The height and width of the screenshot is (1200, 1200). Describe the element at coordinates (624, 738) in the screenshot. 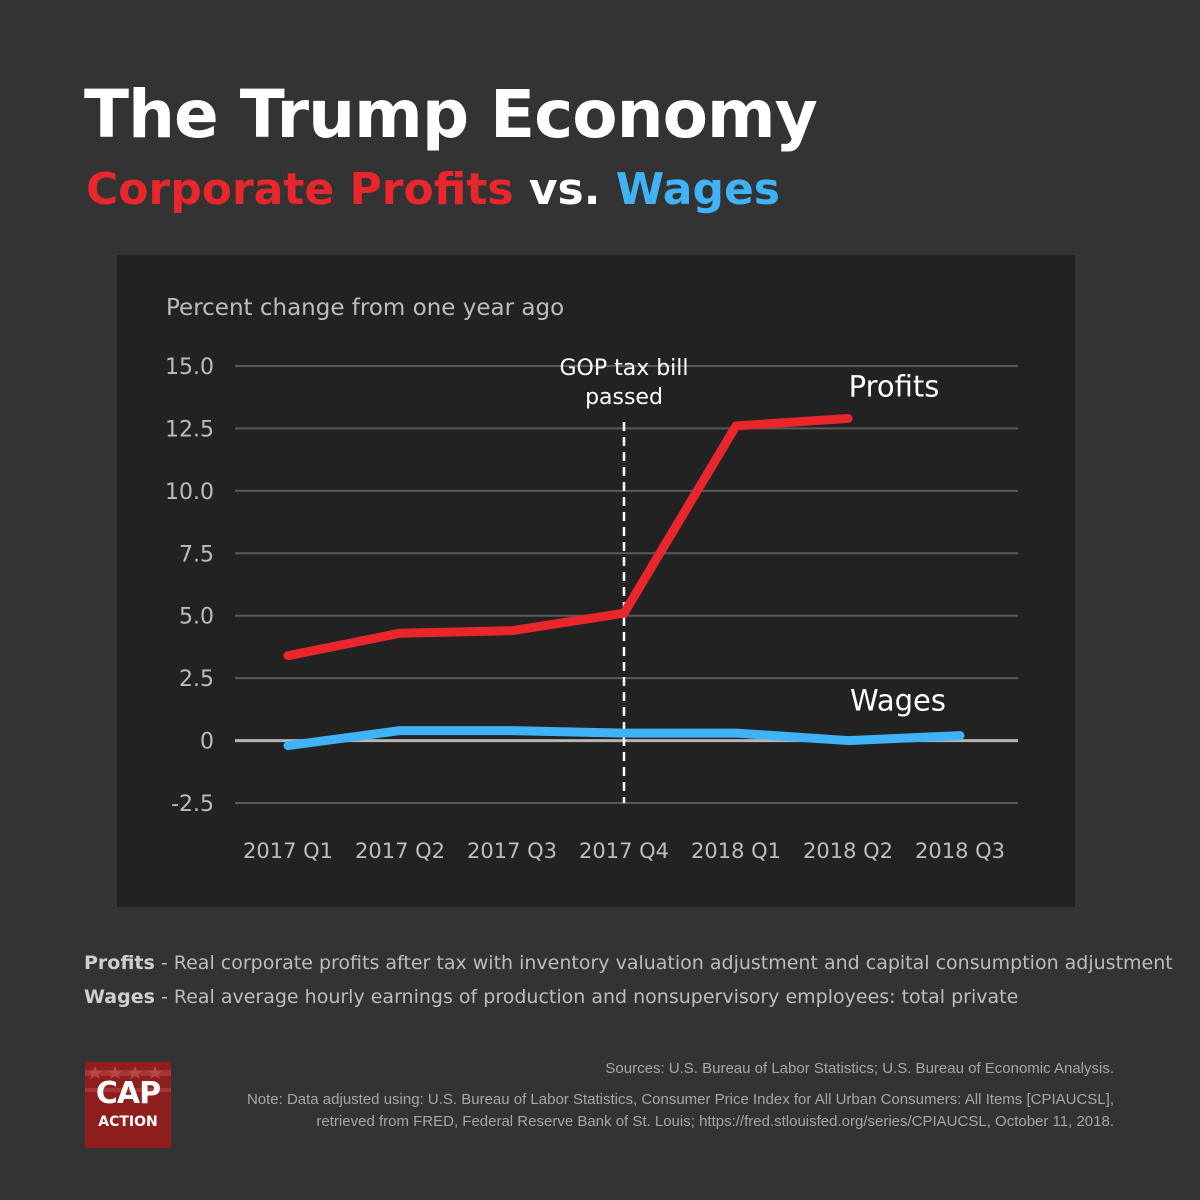

I see `wages-line` at that location.